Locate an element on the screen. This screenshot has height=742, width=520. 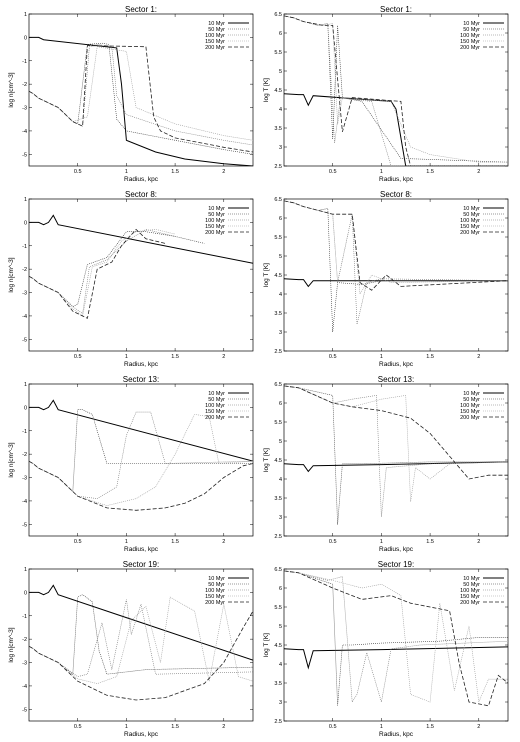
panel-title: Sector 19: is located at coordinates (141, 564).